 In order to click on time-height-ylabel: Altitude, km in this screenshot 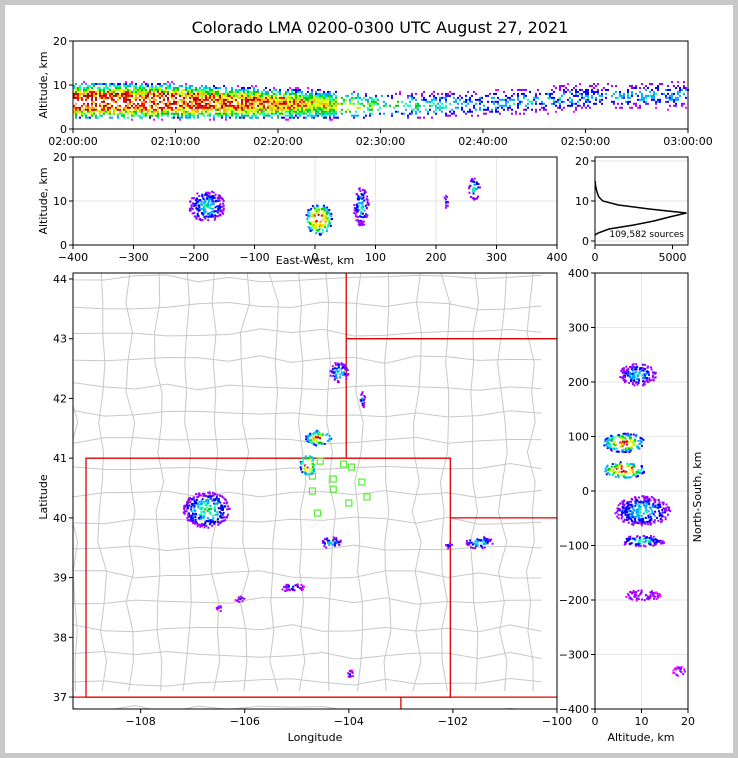, I will do `click(43, 84)`.